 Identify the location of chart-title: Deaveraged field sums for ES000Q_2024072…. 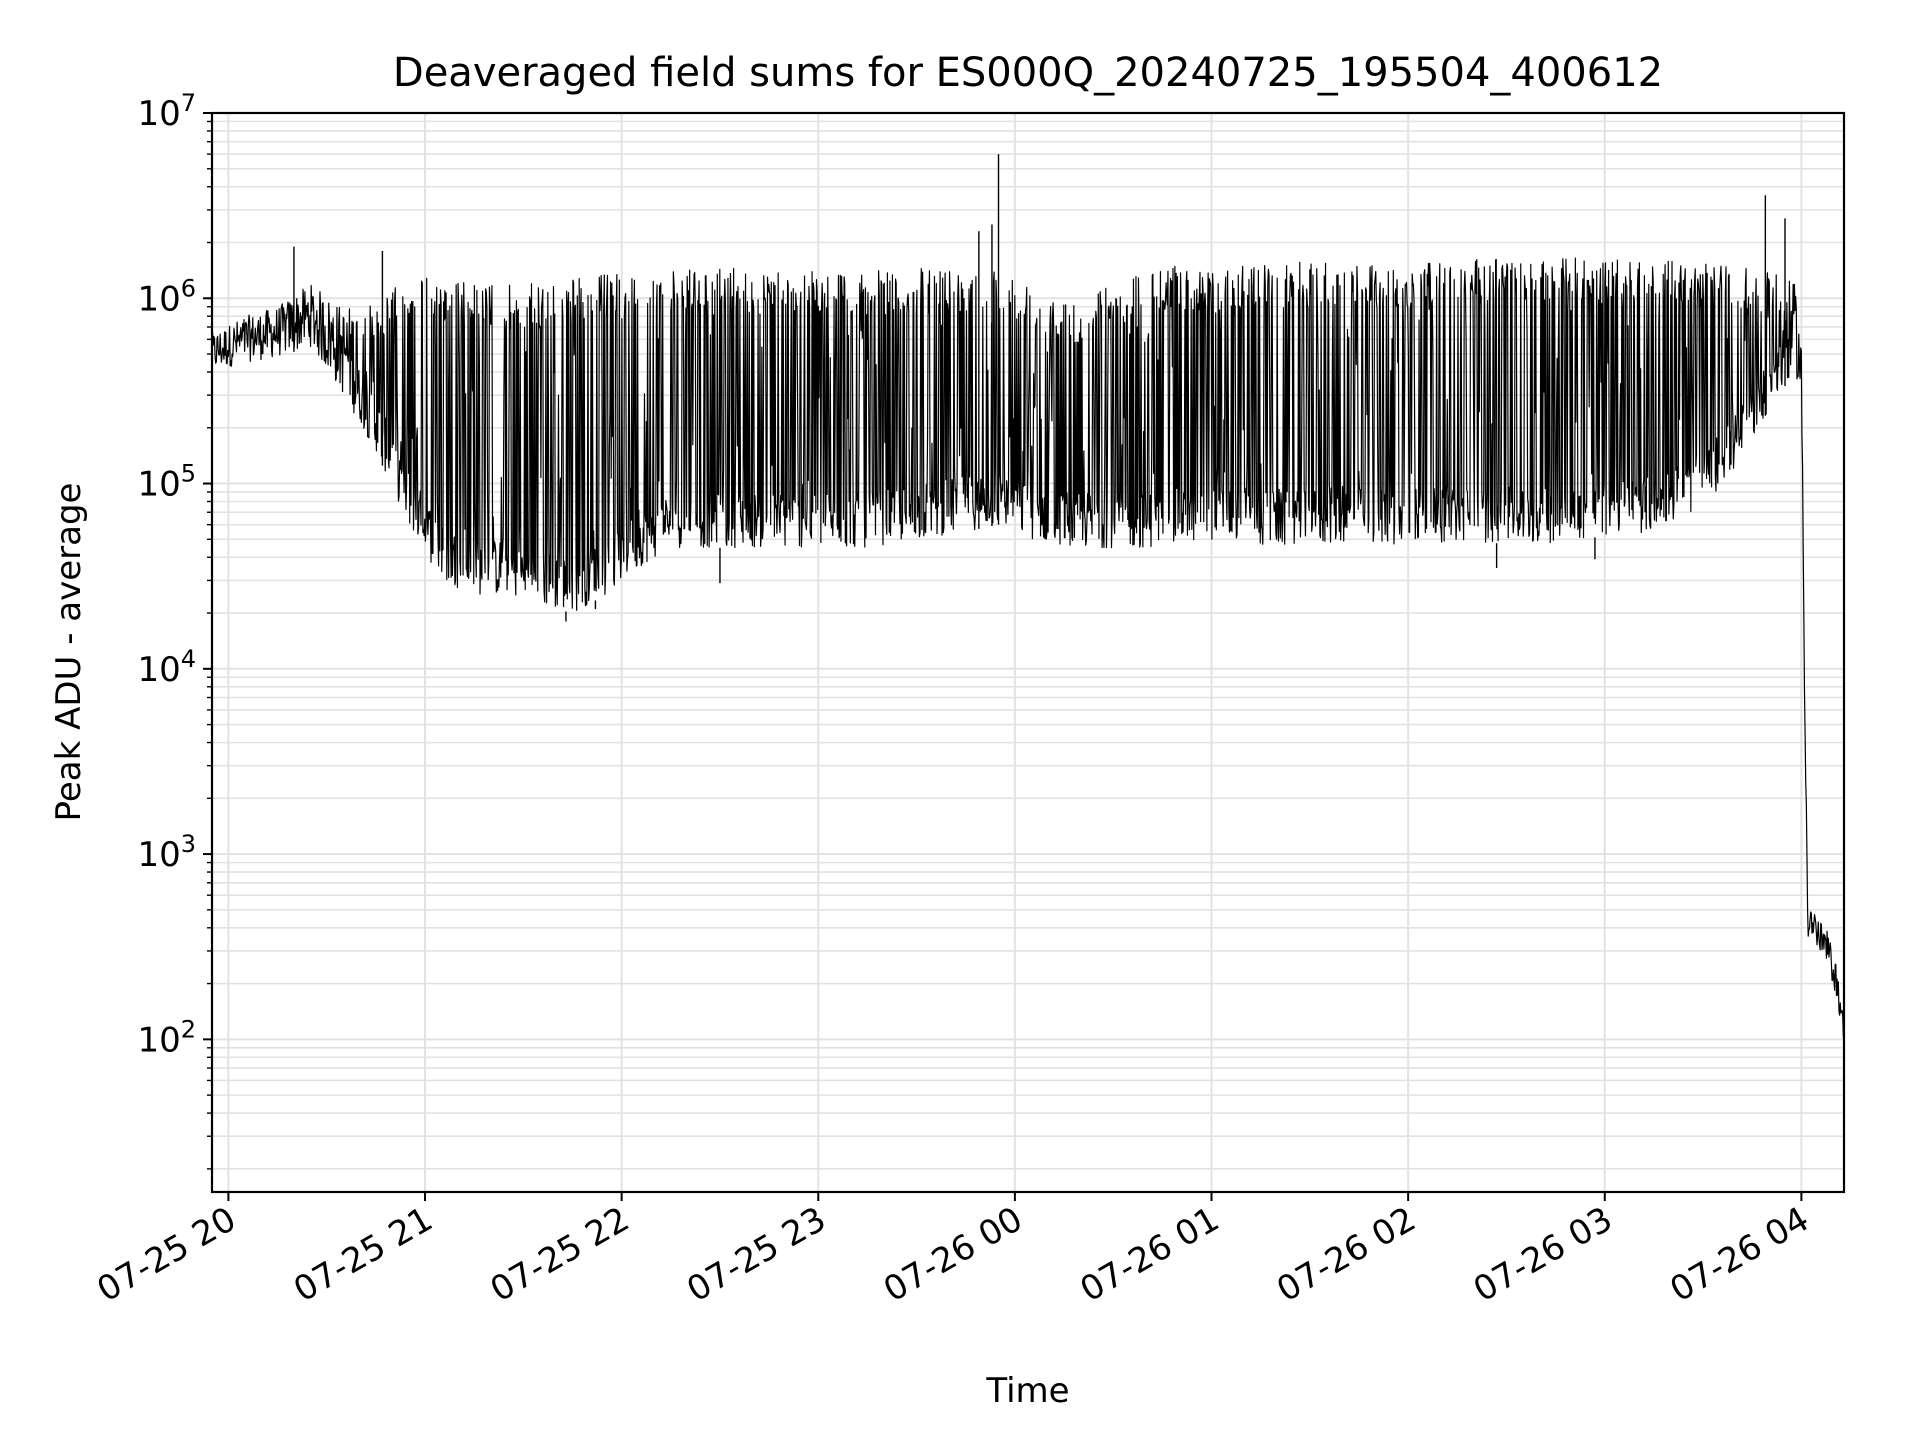
(1028, 73).